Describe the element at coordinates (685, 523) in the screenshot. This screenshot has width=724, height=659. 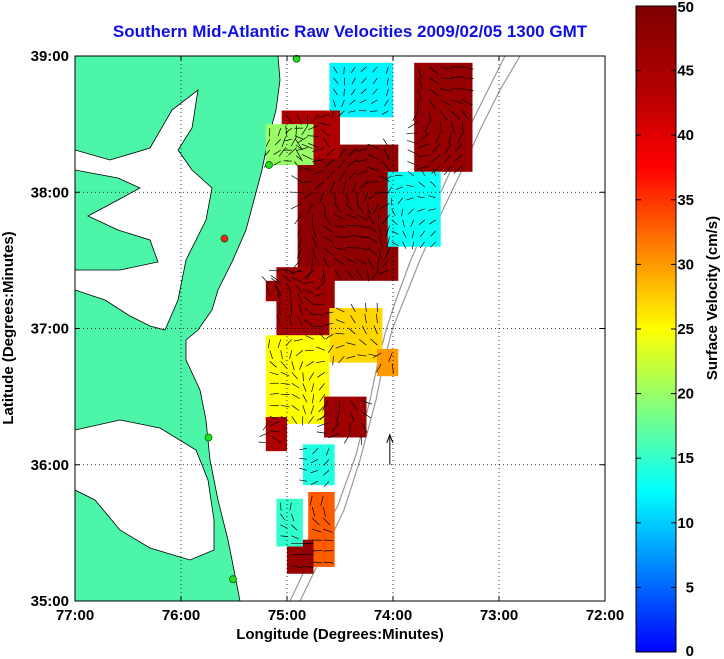
I see `colorbar-tick-label: 10` at that location.